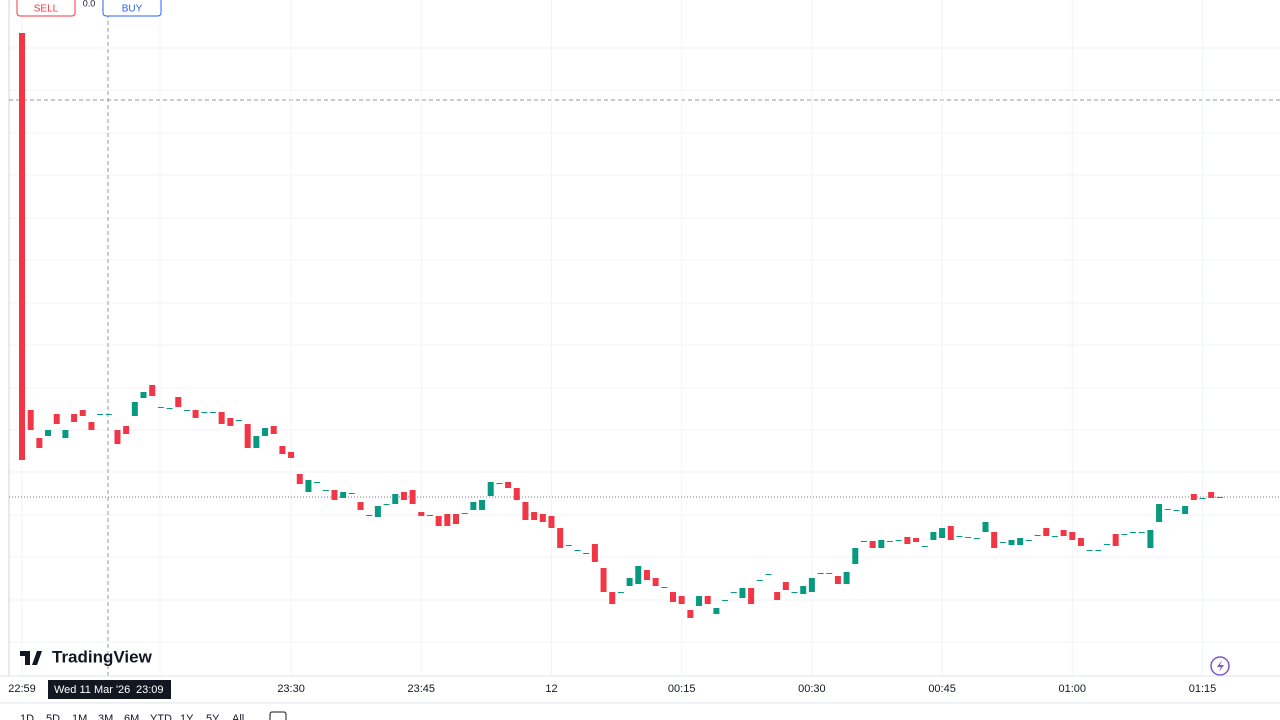 The image size is (1280, 720). I want to click on x-tick-label: 00:15, so click(682, 689).